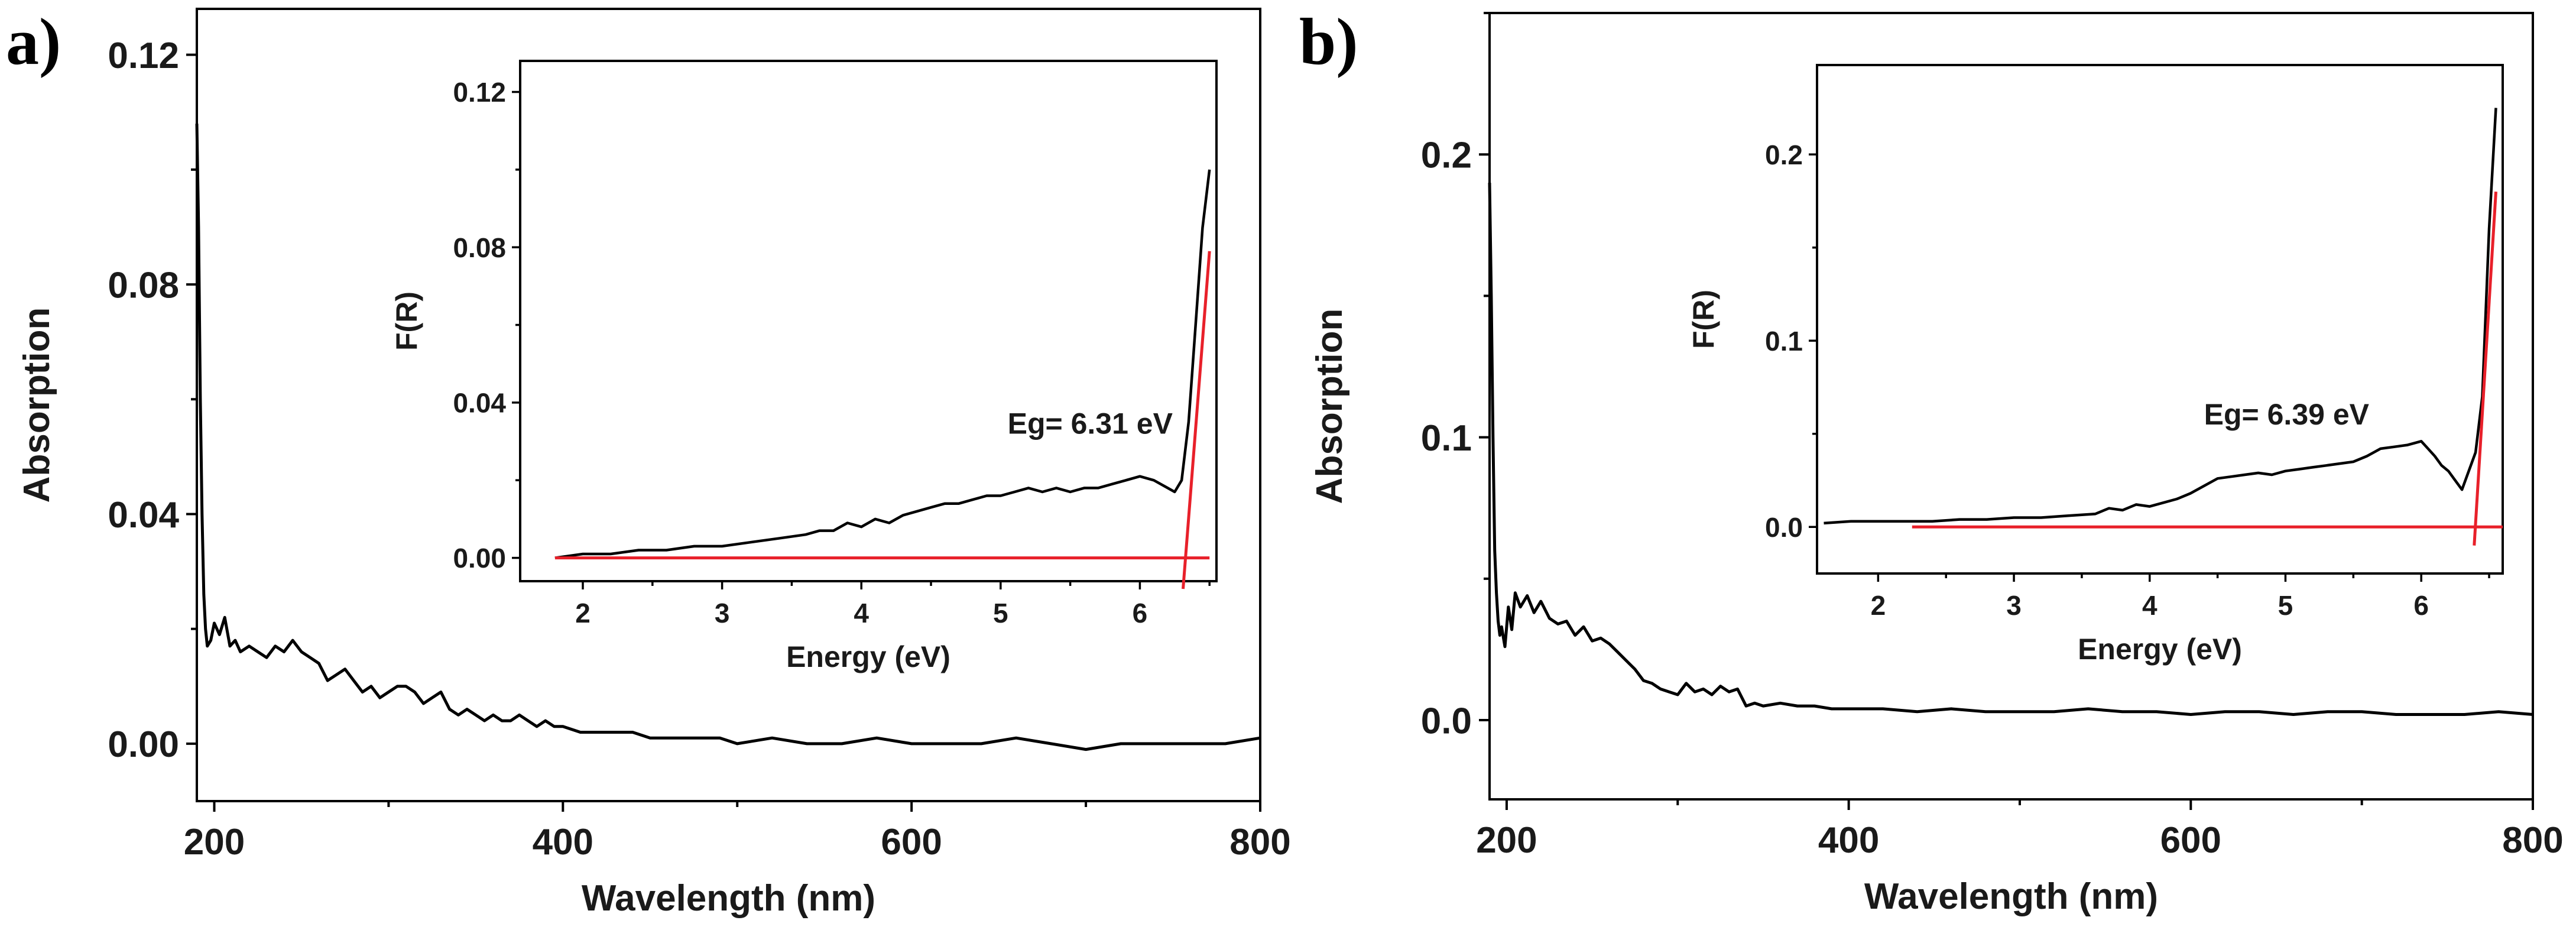 This screenshot has height=930, width=2576. Describe the element at coordinates (1446, 155) in the screenshot. I see `panel-b-main-y-tick-label: 0.2` at that location.